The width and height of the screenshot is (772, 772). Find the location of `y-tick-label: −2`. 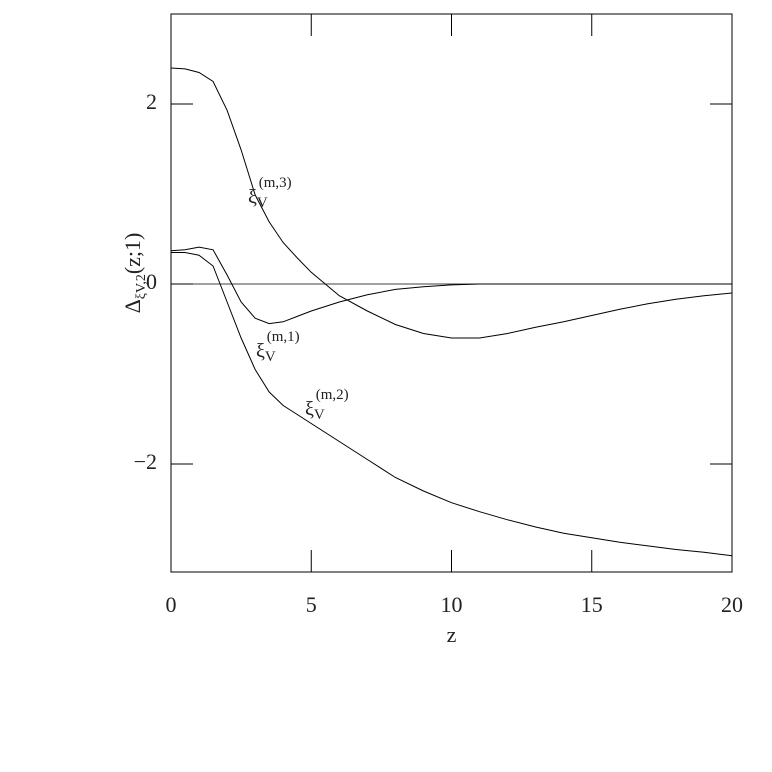

y-tick-label: −2 is located at coordinates (145, 461).